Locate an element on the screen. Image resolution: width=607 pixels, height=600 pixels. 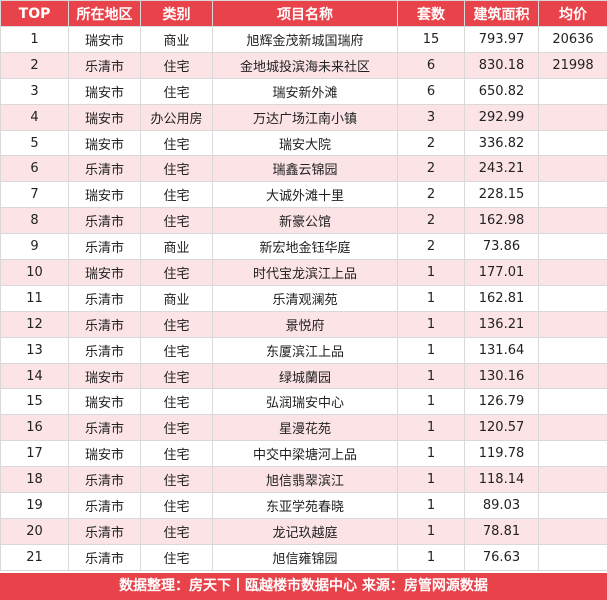
project-name-cell: 旭信翡翠滨江 is located at coordinates (305, 480).